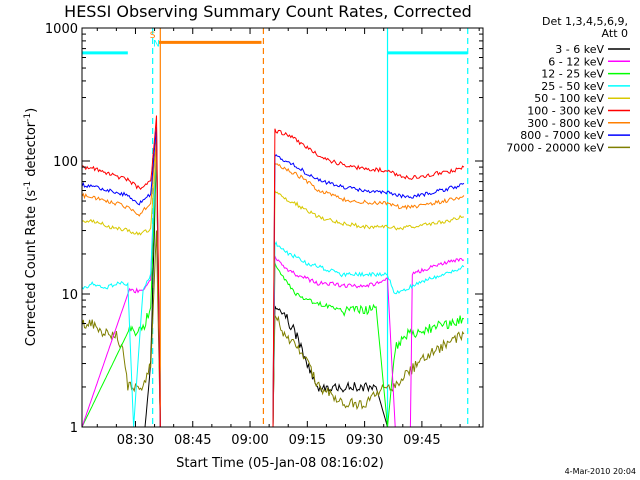 The width and height of the screenshot is (640, 480). I want to click on legend-header-line-2: Att 0, so click(615, 33).